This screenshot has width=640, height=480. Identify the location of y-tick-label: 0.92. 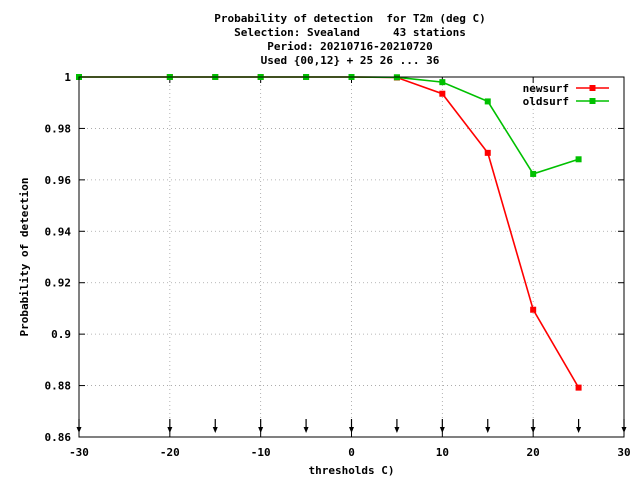
(58, 283).